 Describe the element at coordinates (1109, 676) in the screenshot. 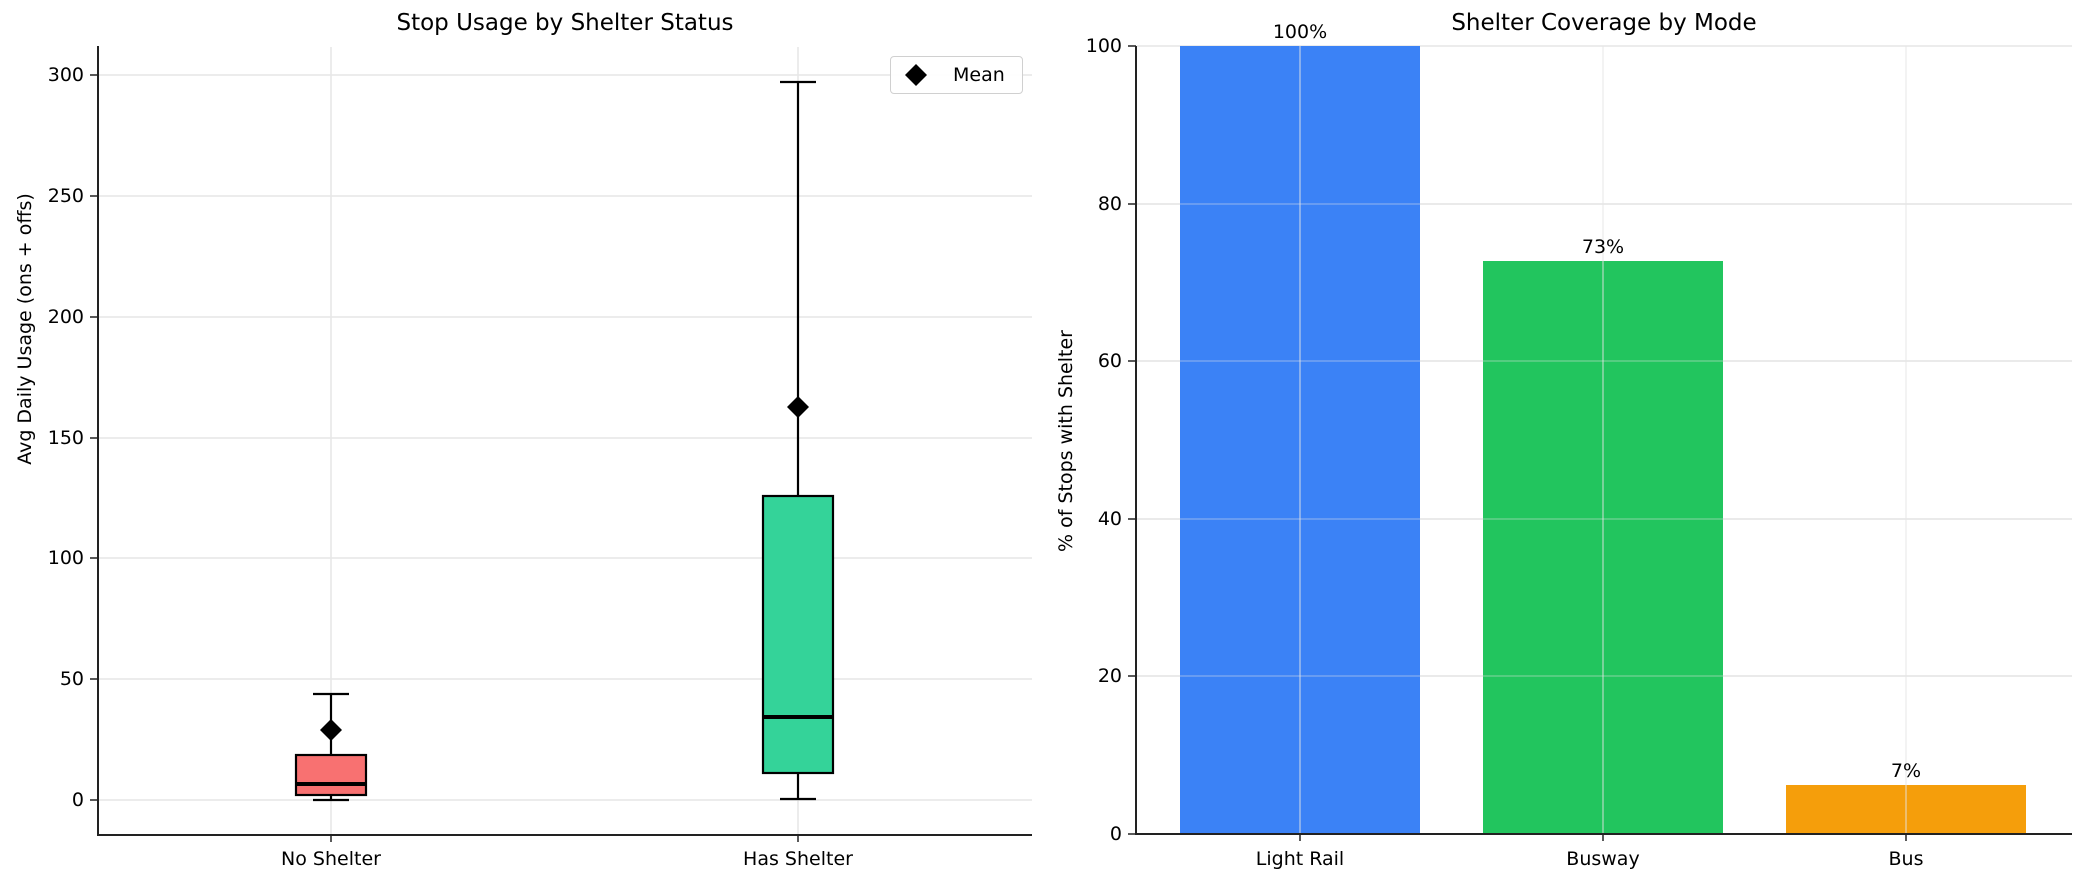

I see `right-ytick-20: 20` at that location.